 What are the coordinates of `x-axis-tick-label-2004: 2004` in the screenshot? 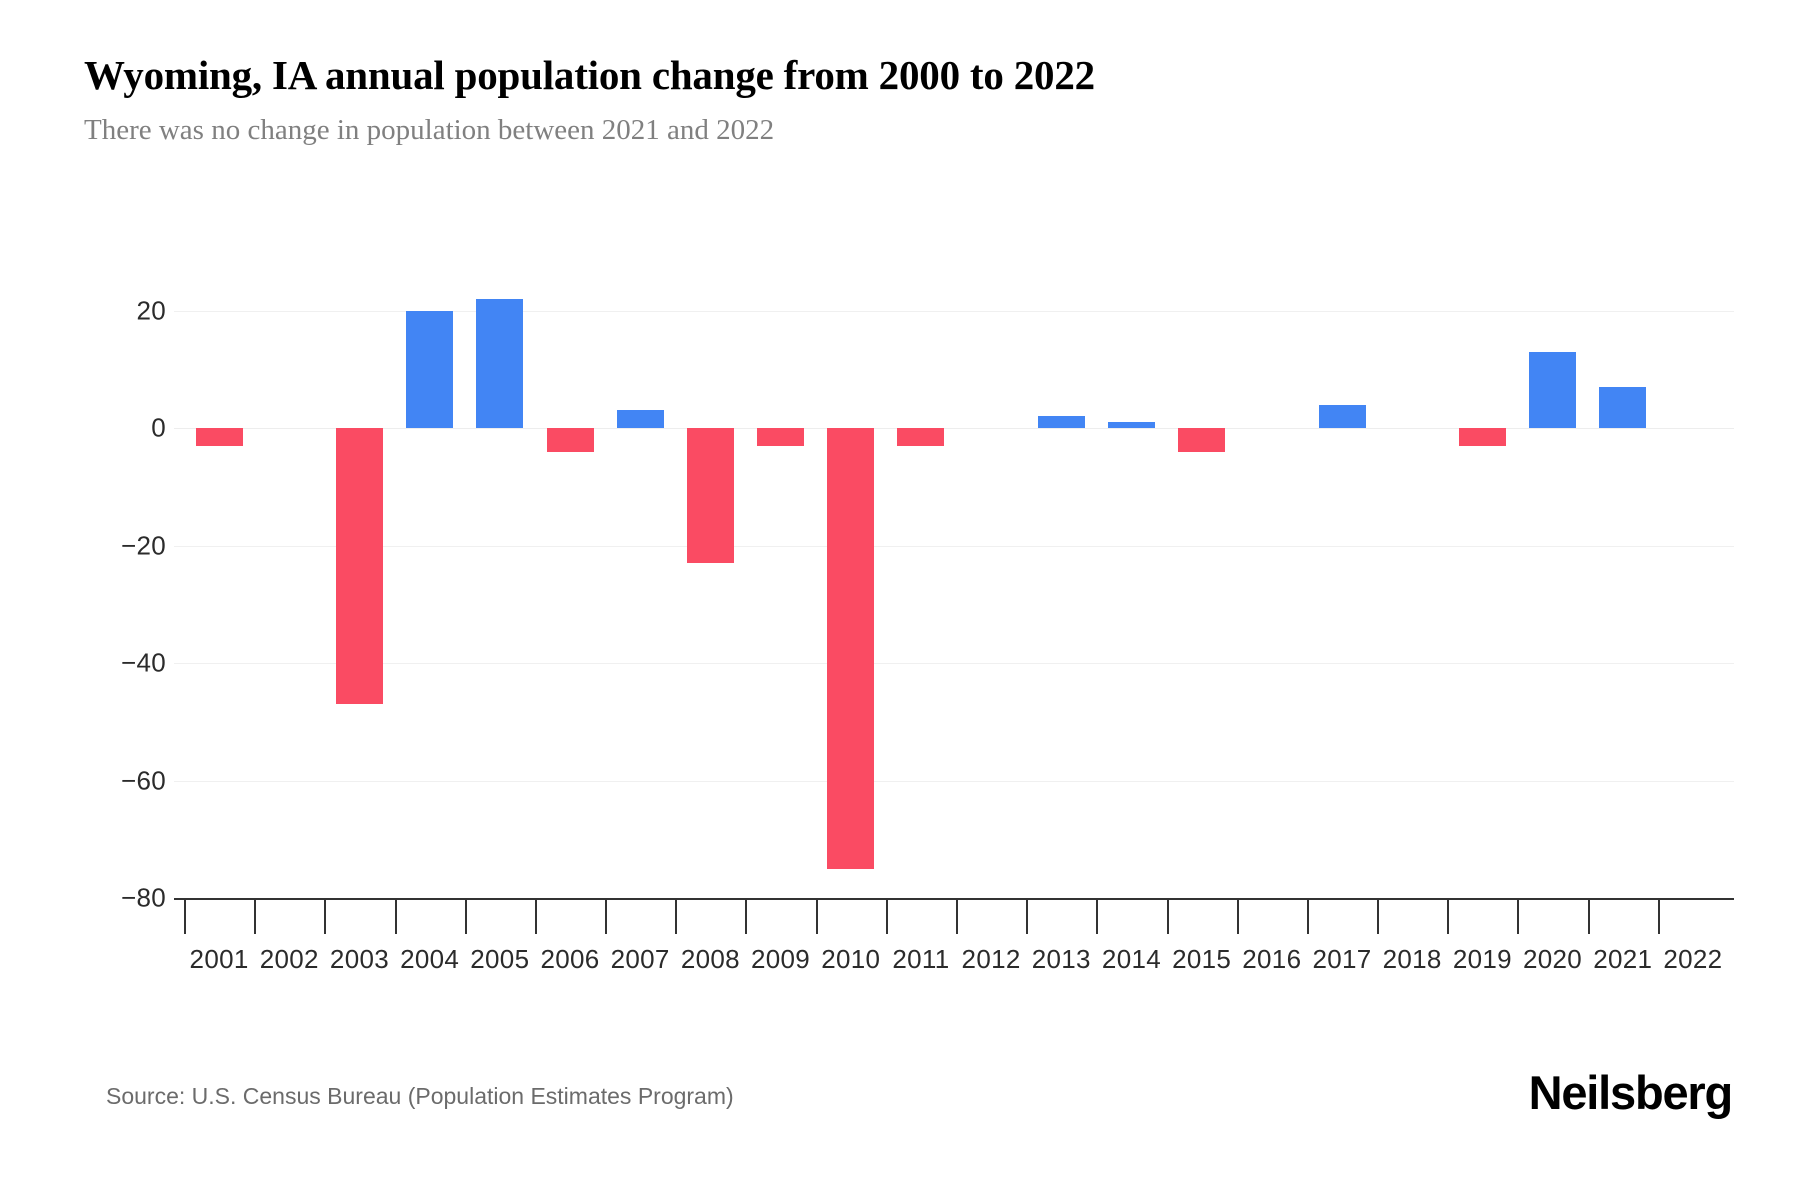 It's located at (430, 959).